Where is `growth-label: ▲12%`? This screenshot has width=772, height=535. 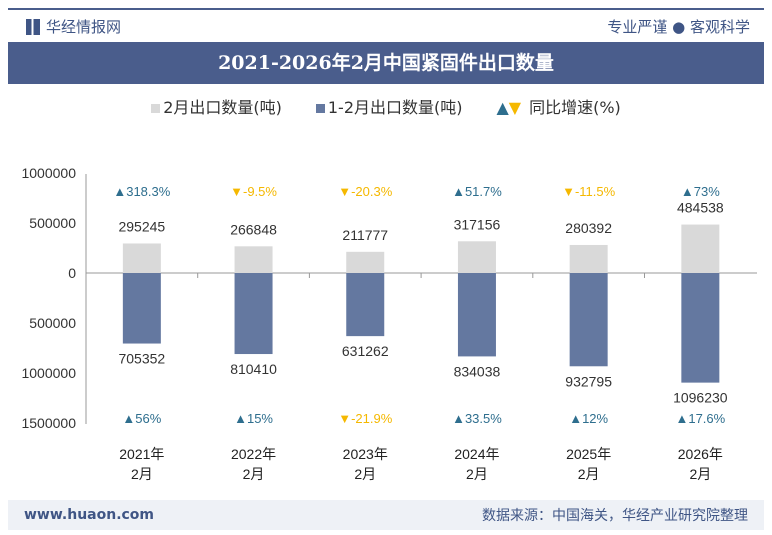 growth-label: ▲12% is located at coordinates (588, 418).